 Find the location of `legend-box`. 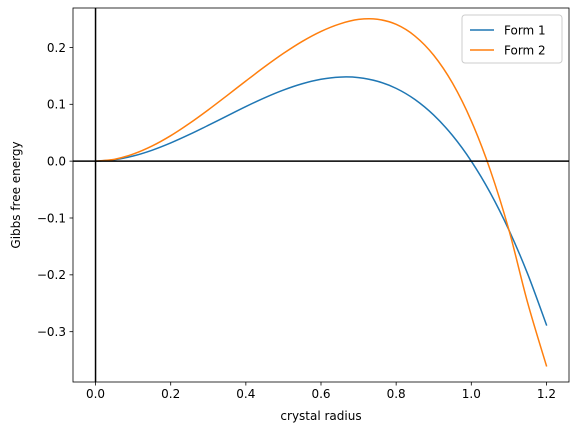

legend-box is located at coordinates (512, 39).